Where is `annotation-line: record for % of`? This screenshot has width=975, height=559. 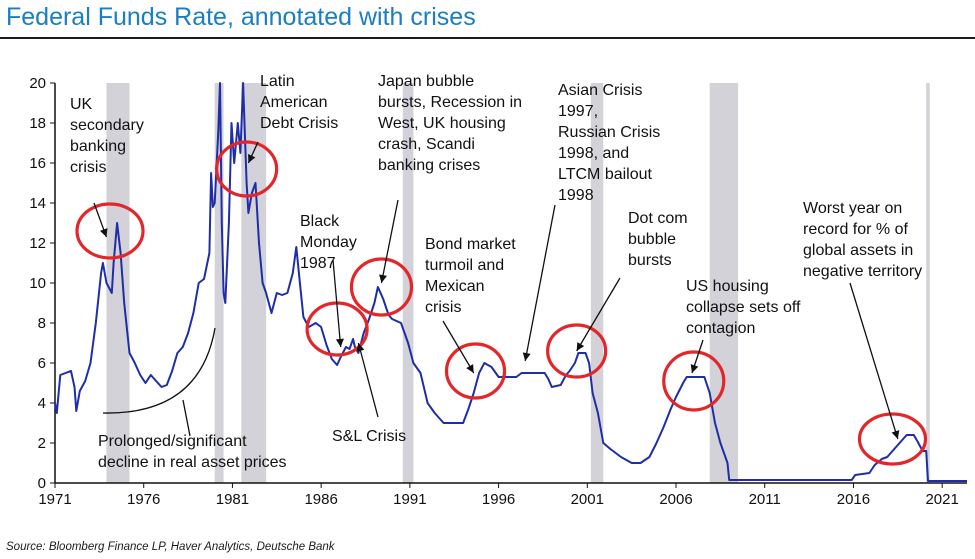 annotation-line: record for % of is located at coordinates (855, 229).